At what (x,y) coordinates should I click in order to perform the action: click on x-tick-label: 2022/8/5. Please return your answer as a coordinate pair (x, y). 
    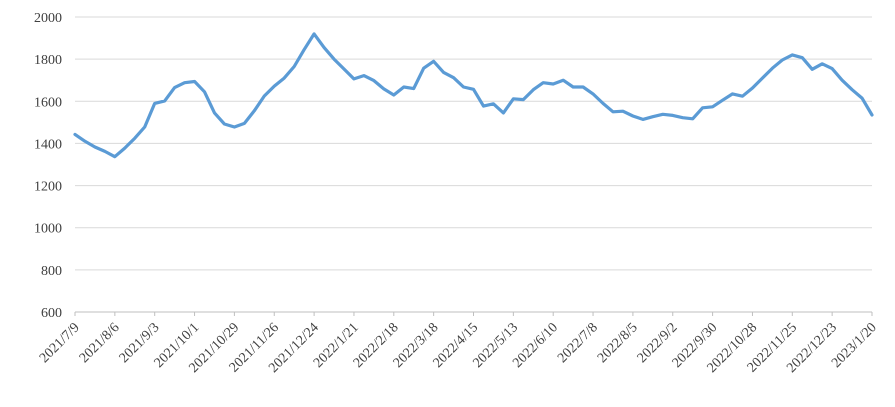
    Looking at the image, I should click on (618, 343).